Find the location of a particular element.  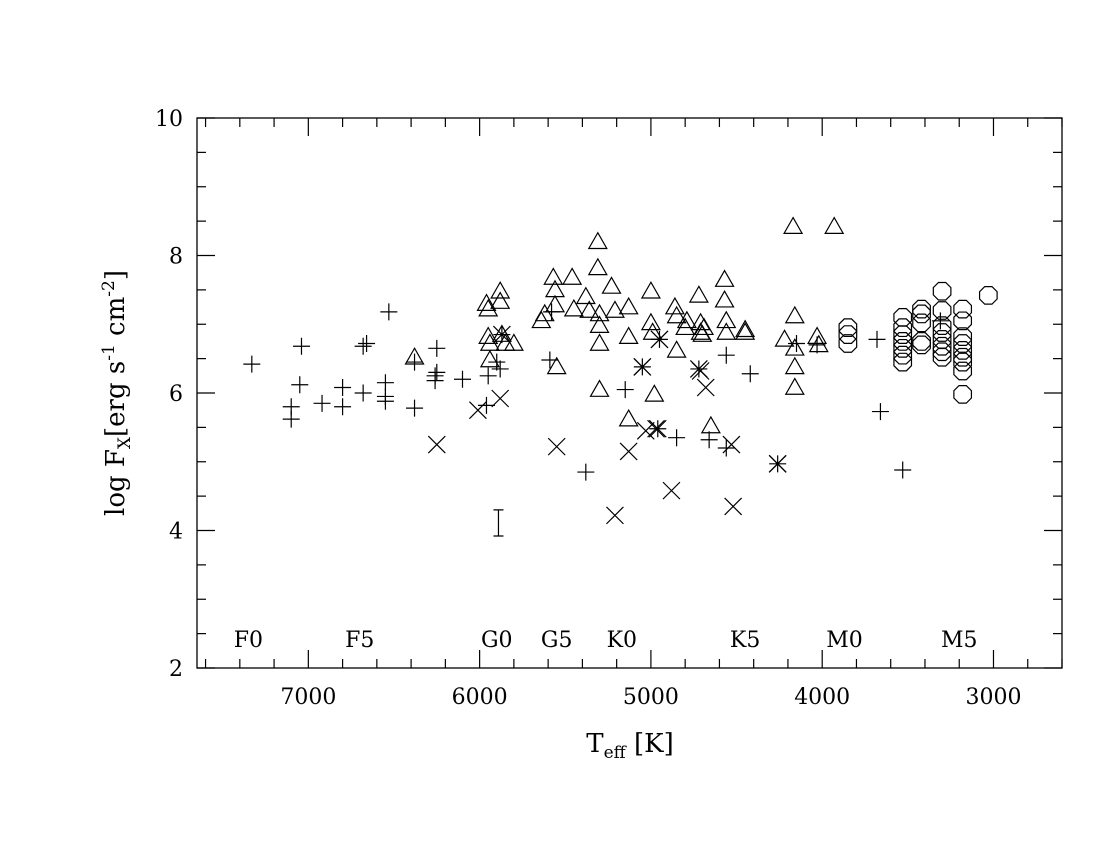

spectral-type-label: G5 is located at coordinates (557, 640).